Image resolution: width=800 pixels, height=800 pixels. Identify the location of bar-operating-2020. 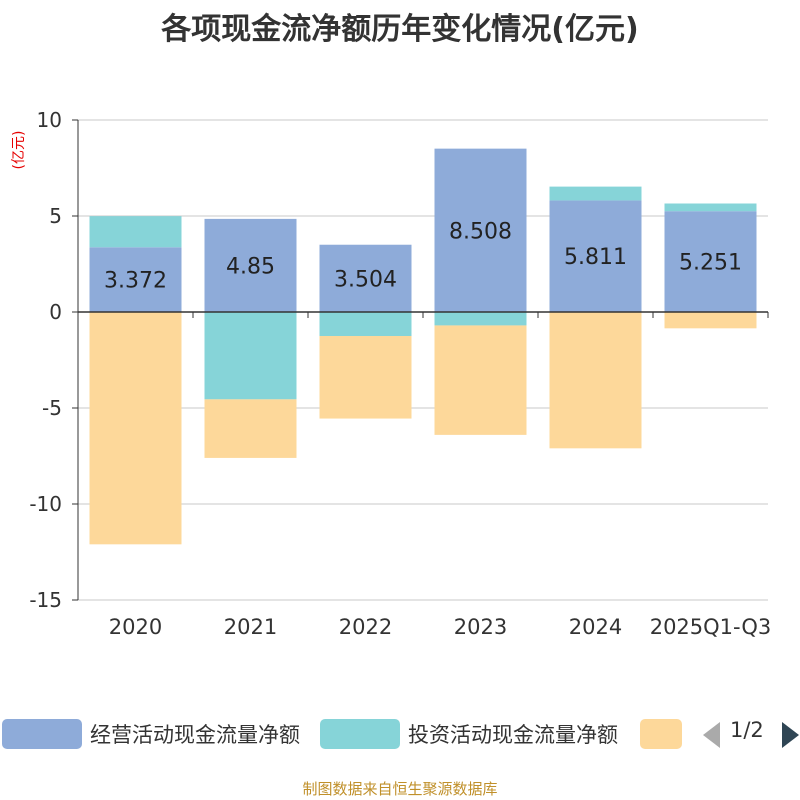
(135, 279).